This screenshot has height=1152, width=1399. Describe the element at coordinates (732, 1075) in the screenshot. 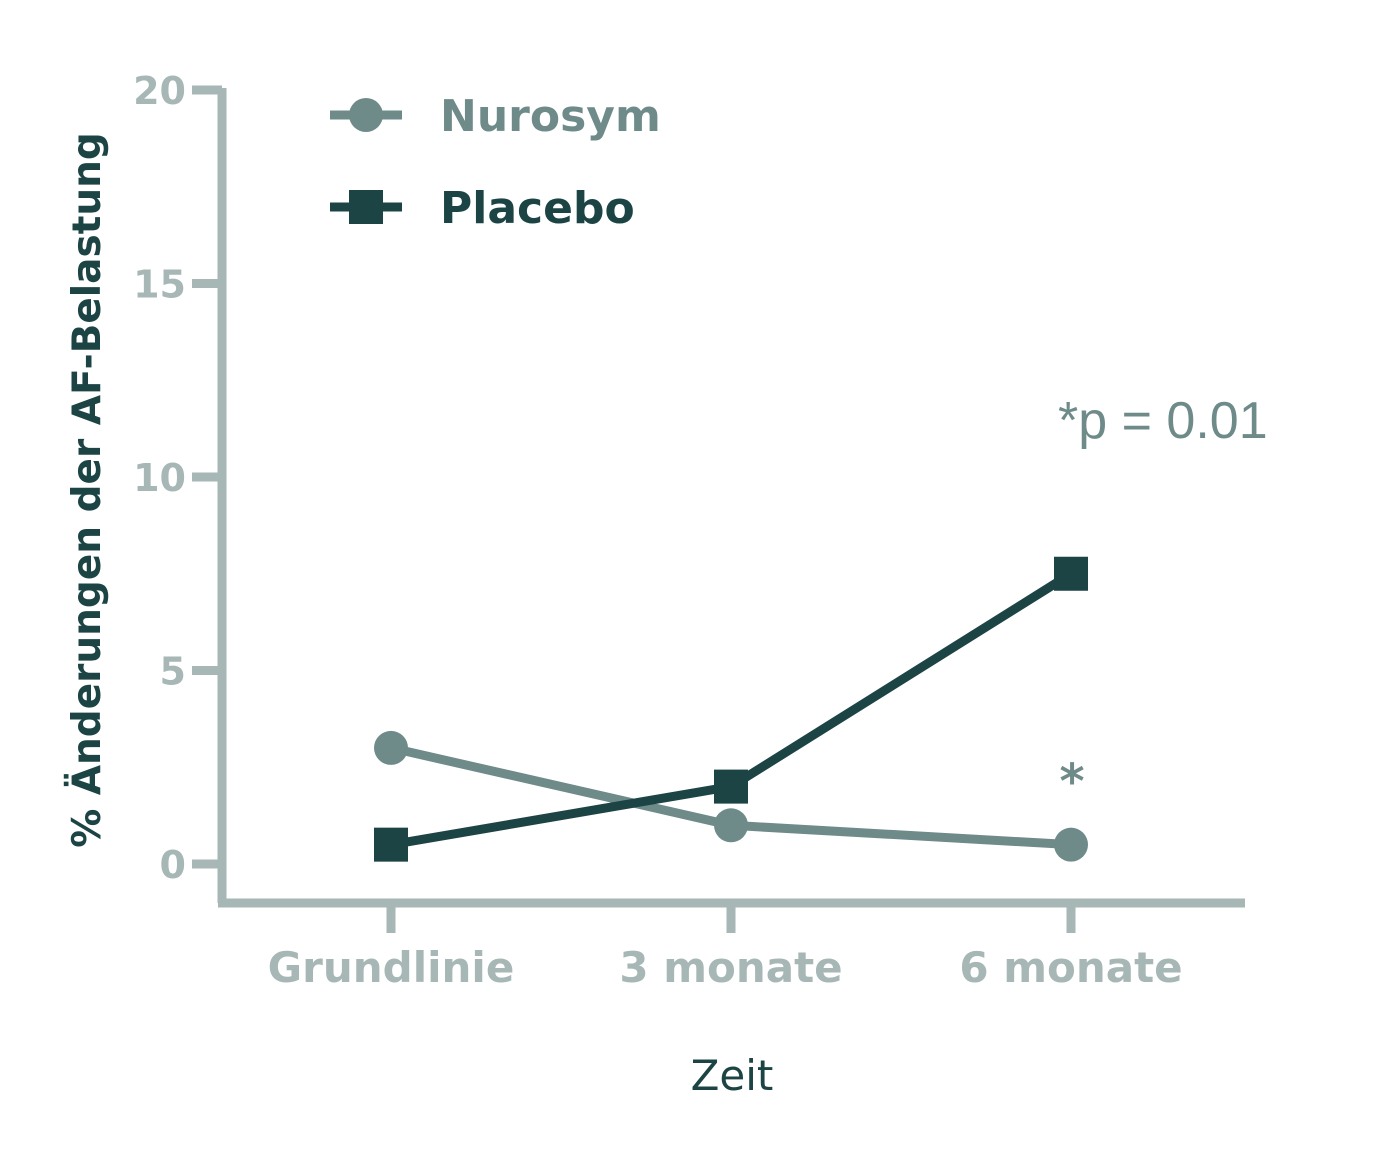

I see `x-axis-label: Zeit` at that location.